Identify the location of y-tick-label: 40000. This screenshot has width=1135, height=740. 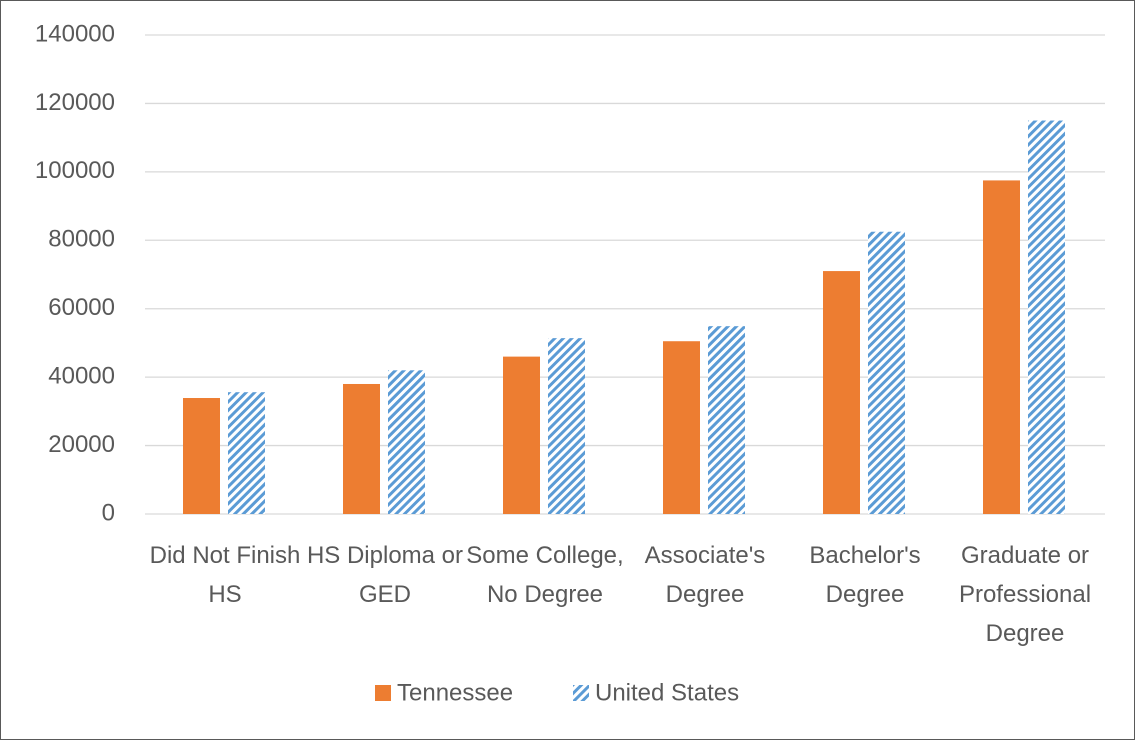
(81, 375).